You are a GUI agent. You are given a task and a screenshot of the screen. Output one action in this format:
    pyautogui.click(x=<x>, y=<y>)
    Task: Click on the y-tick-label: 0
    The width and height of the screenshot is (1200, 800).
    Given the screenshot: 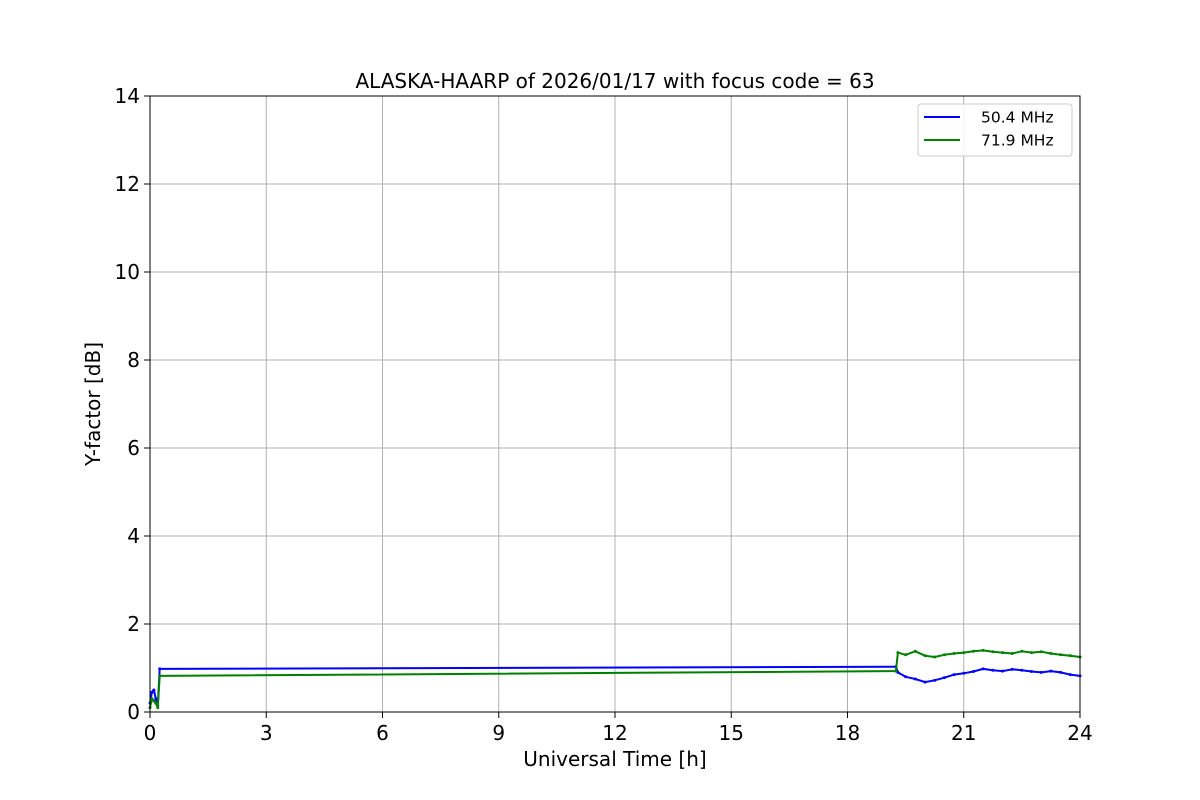 What is the action you would take?
    pyautogui.click(x=133, y=712)
    